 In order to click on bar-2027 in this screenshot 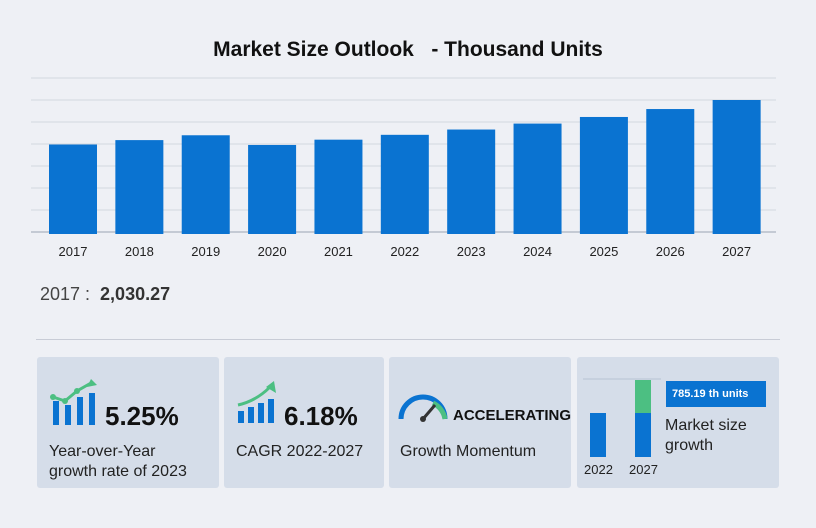, I will do `click(736, 167)`.